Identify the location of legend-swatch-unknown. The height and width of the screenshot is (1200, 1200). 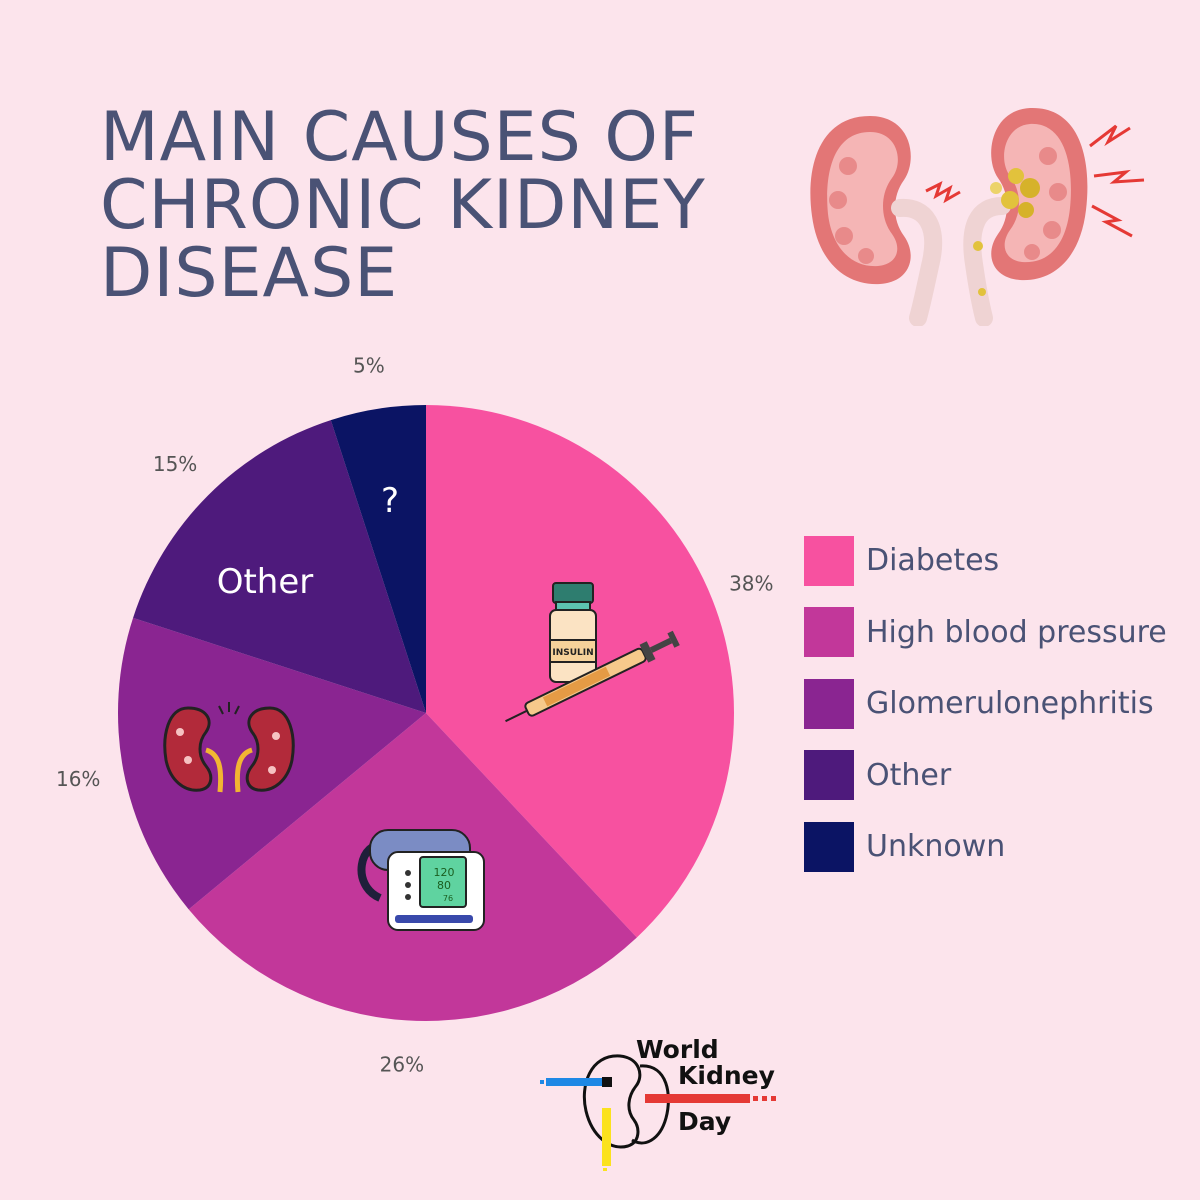
(829, 846).